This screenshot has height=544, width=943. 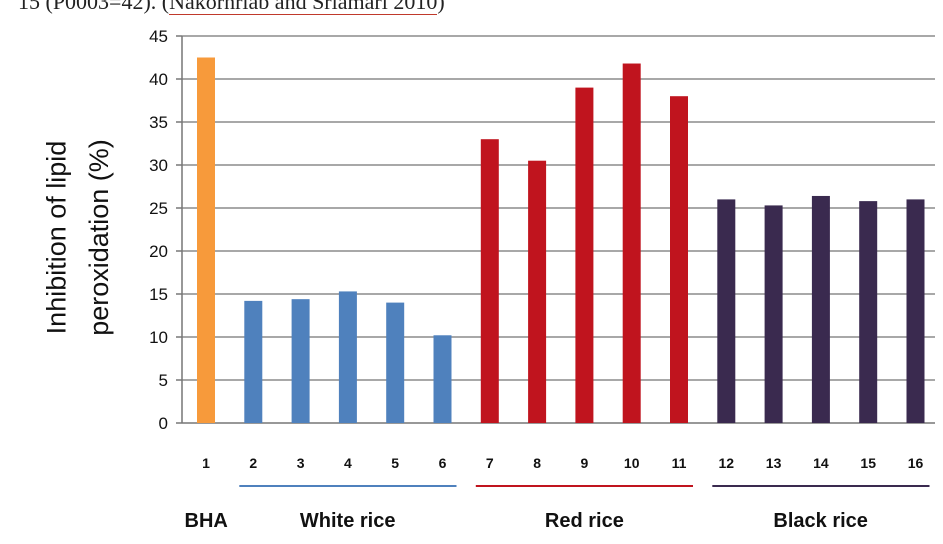 What do you see at coordinates (56, 237) in the screenshot?
I see `y-axis-label-line-1: Inhibition of lipid` at bounding box center [56, 237].